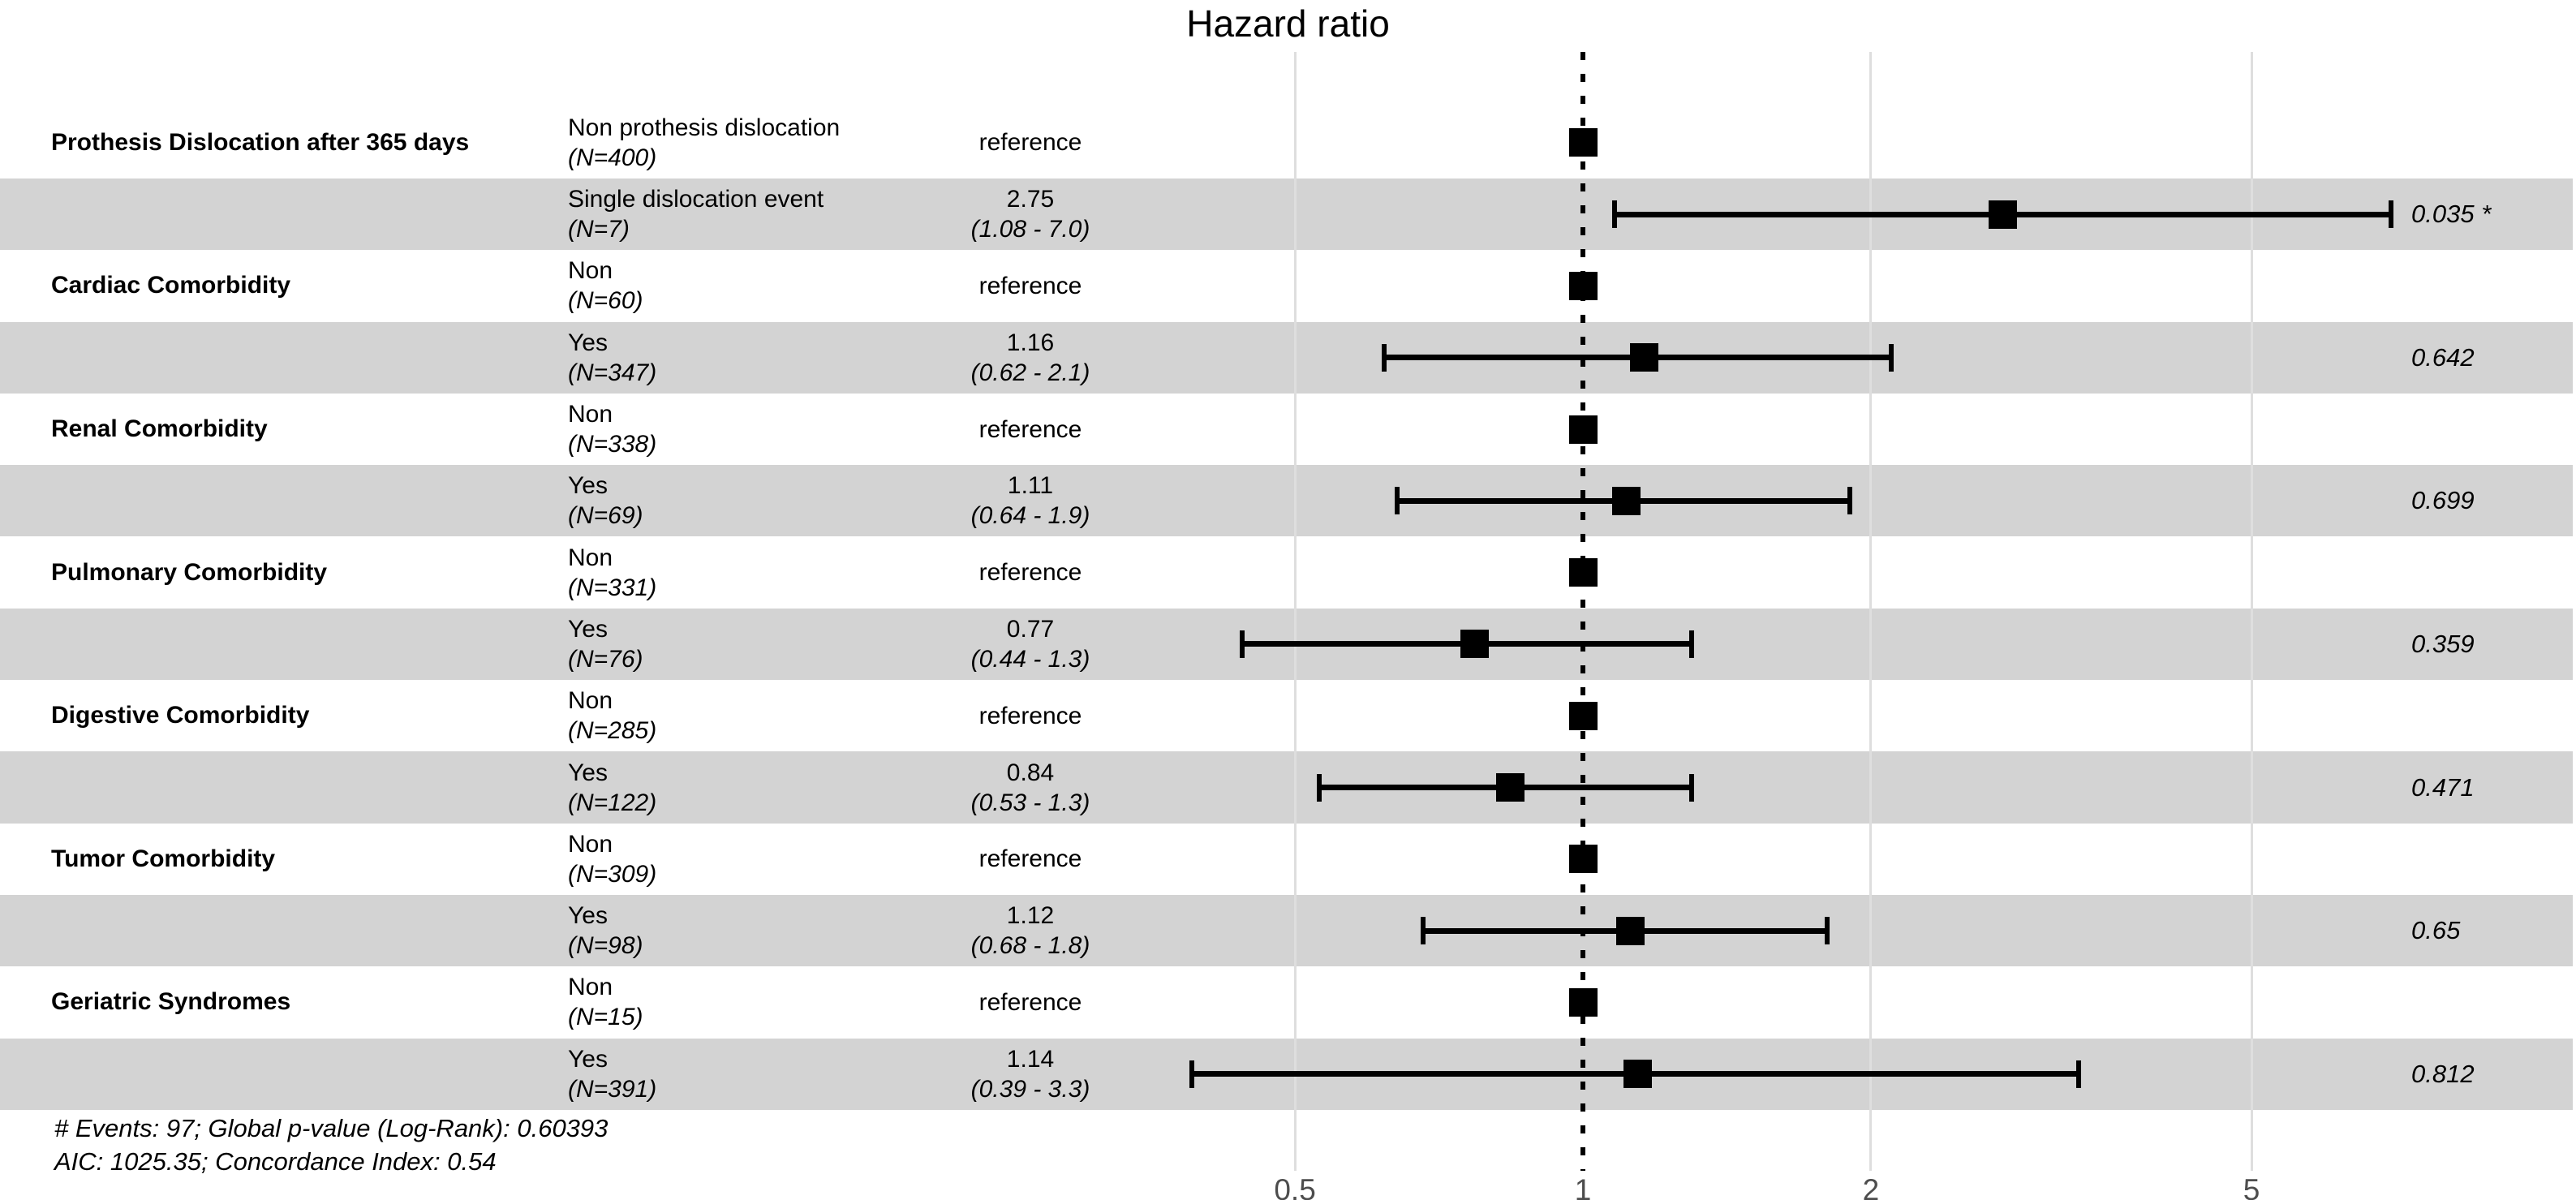 The height and width of the screenshot is (1200, 2576). I want to click on level-cell: Non (N=338), so click(779, 429).